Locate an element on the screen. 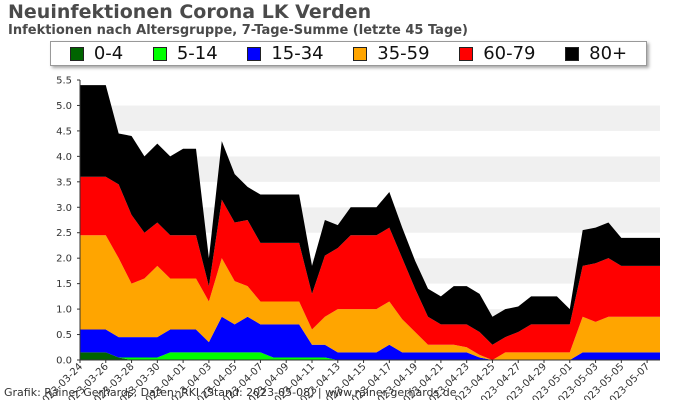 The width and height of the screenshot is (700, 400). y-tick-label: 0.0 is located at coordinates (64, 361).